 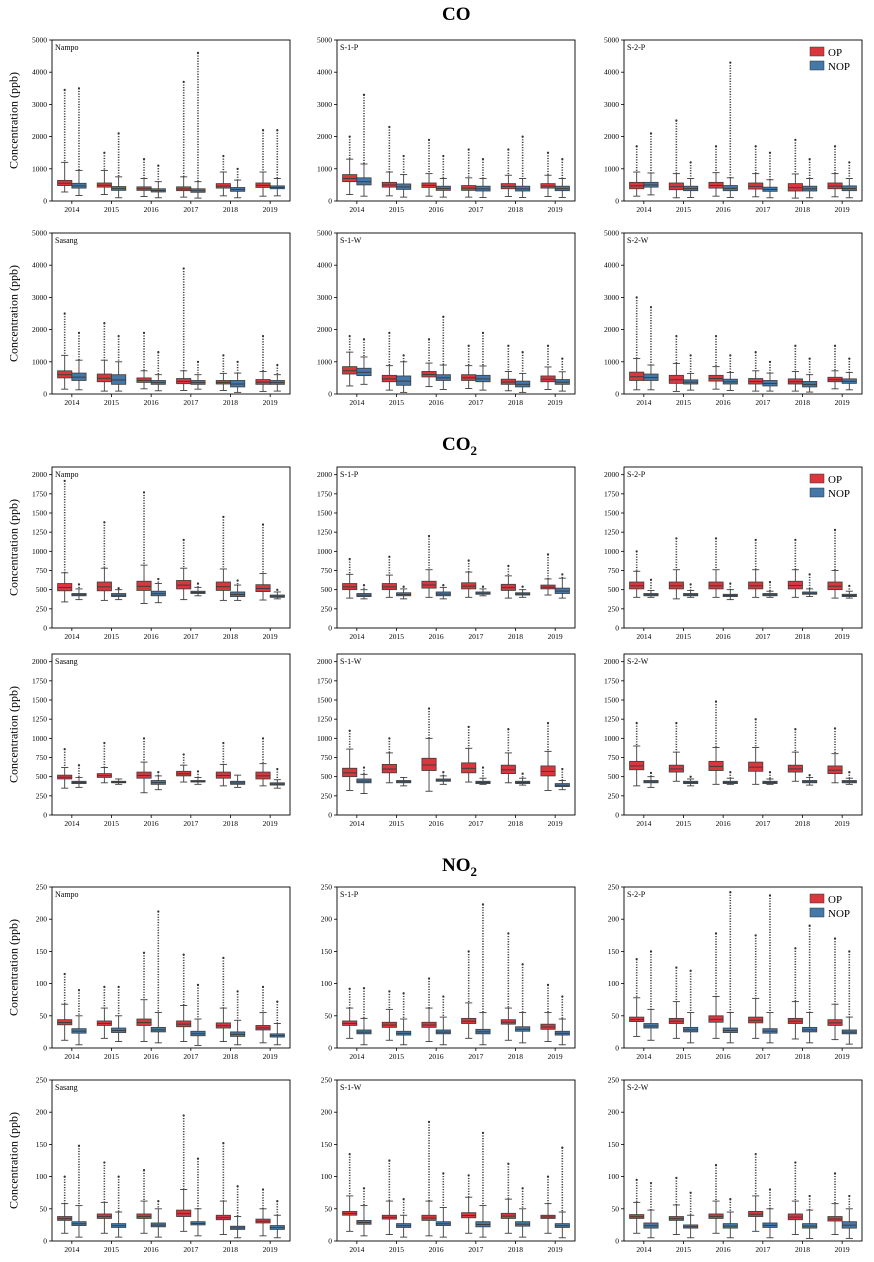 What do you see at coordinates (39, 719) in the screenshot?
I see `y-tick-label: 1250` at bounding box center [39, 719].